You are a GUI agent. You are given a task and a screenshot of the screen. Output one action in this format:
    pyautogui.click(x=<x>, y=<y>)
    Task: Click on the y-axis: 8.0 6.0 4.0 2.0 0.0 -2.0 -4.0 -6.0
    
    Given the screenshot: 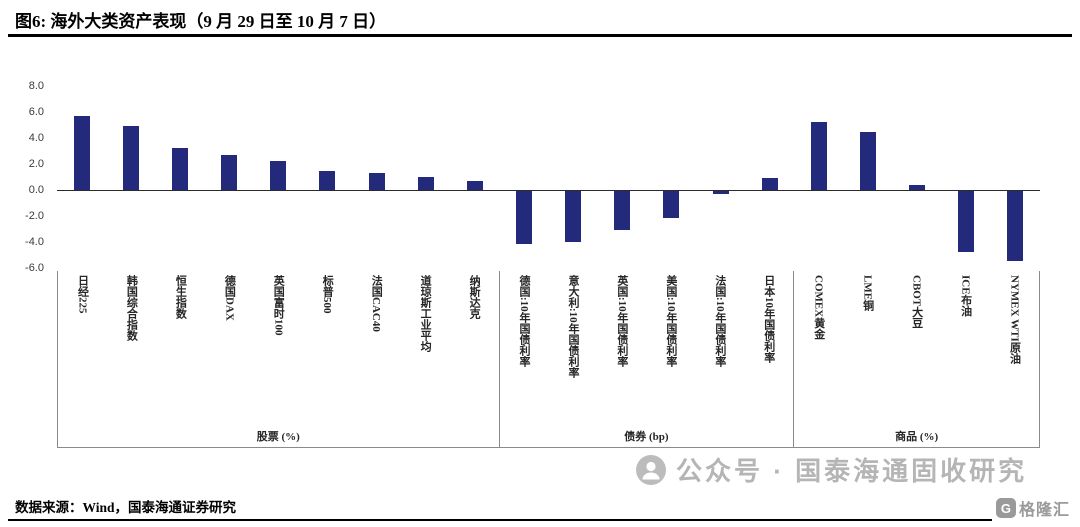 What is the action you would take?
    pyautogui.click(x=24, y=177)
    